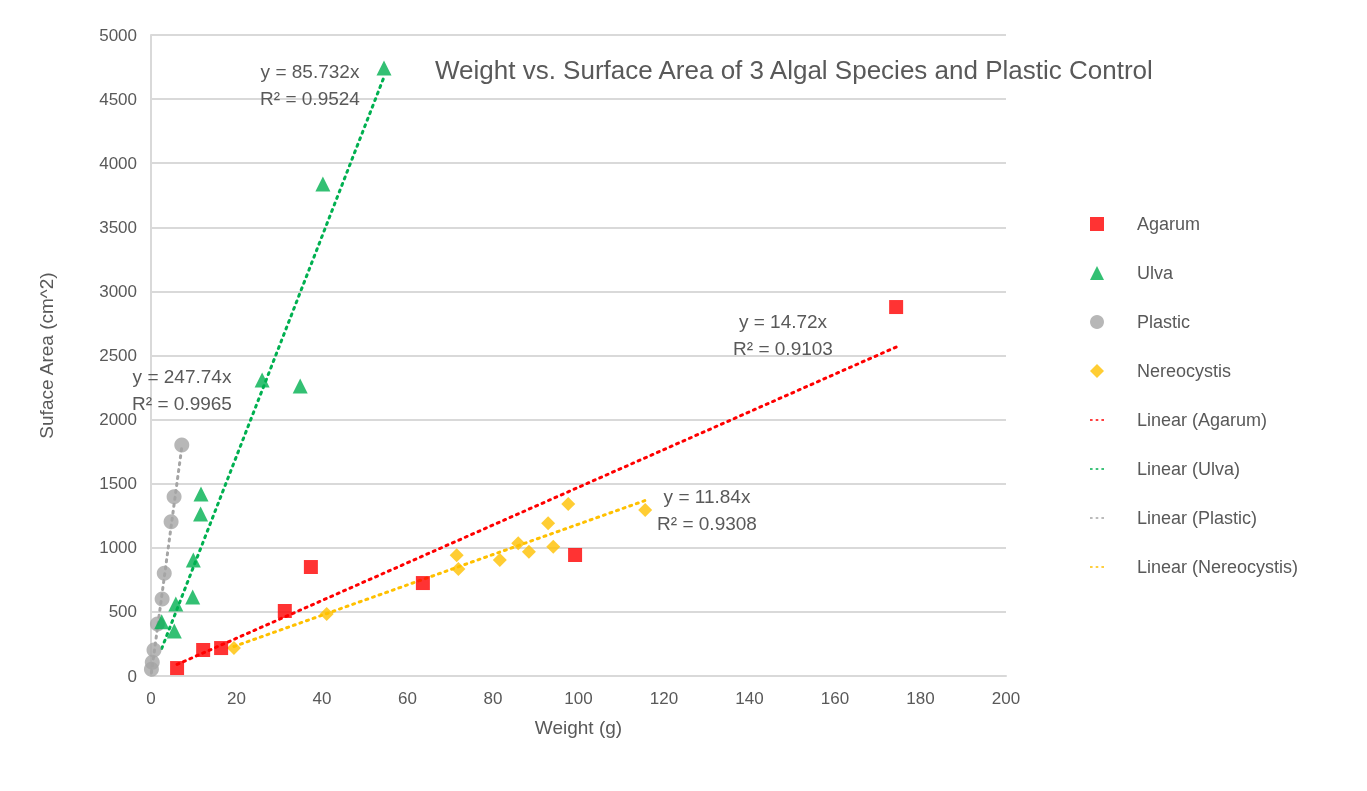  What do you see at coordinates (578, 698) in the screenshot?
I see `x-tick-label: 100` at bounding box center [578, 698].